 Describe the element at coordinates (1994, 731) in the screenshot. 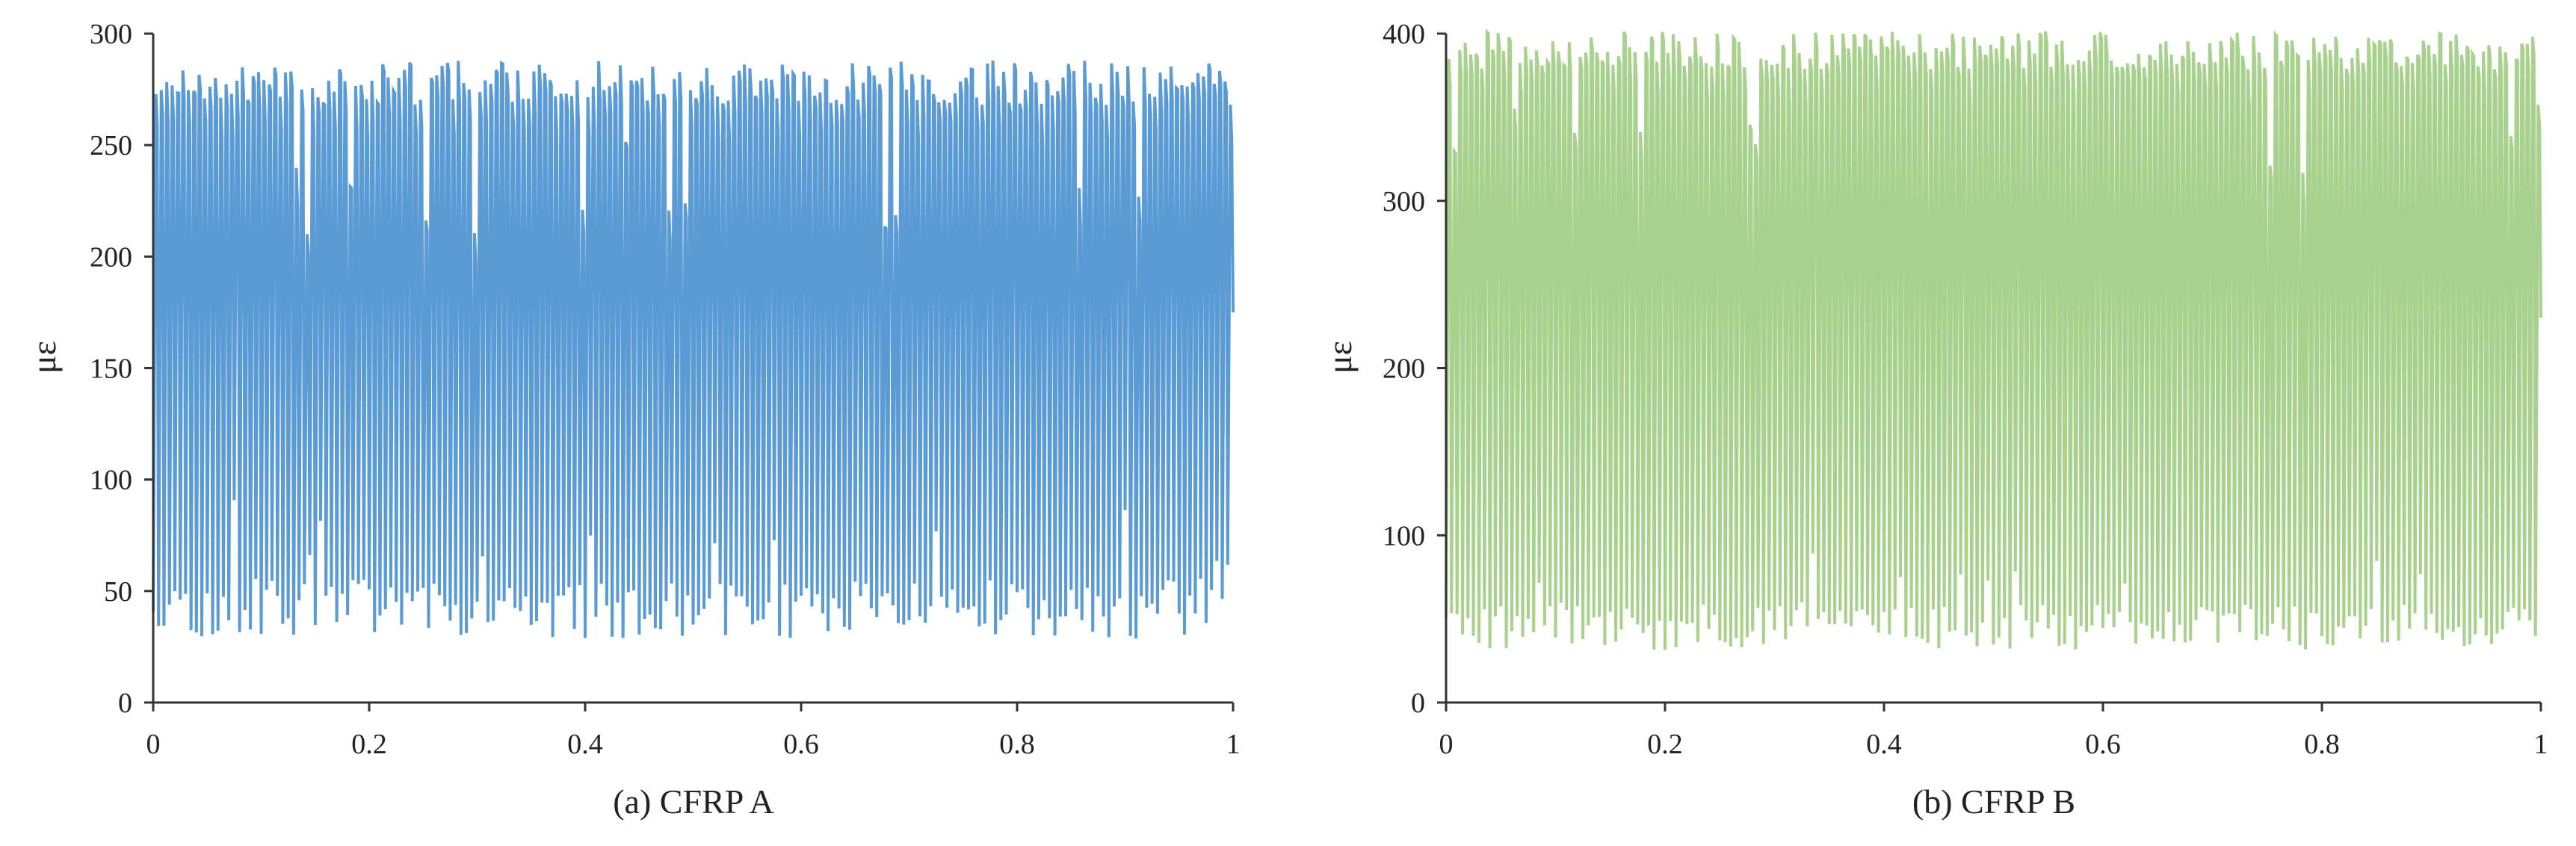

I see `panel-b-x-ticks: 0 0.2 0.4 0.6 0.8 1` at that location.